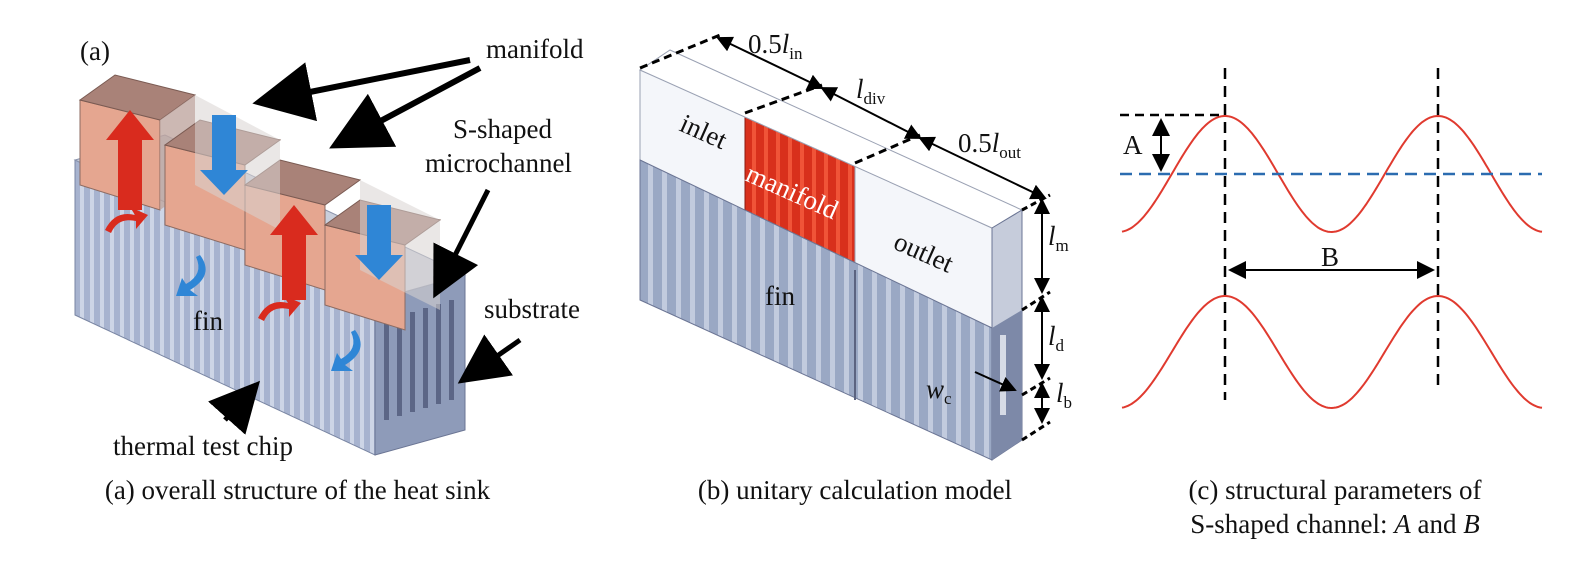  What do you see at coordinates (462, 243) in the screenshot?
I see `microchannel-pointer` at bounding box center [462, 243].